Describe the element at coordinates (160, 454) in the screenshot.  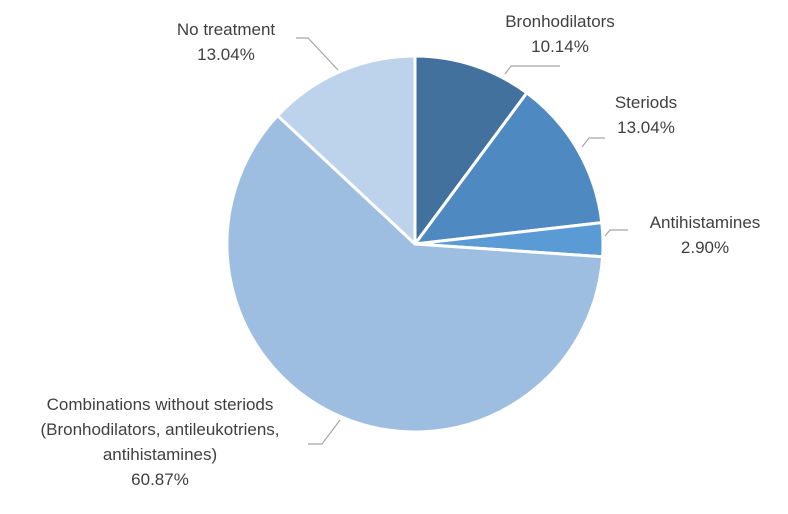
I see `slice-name-line: antihistamines)` at that location.